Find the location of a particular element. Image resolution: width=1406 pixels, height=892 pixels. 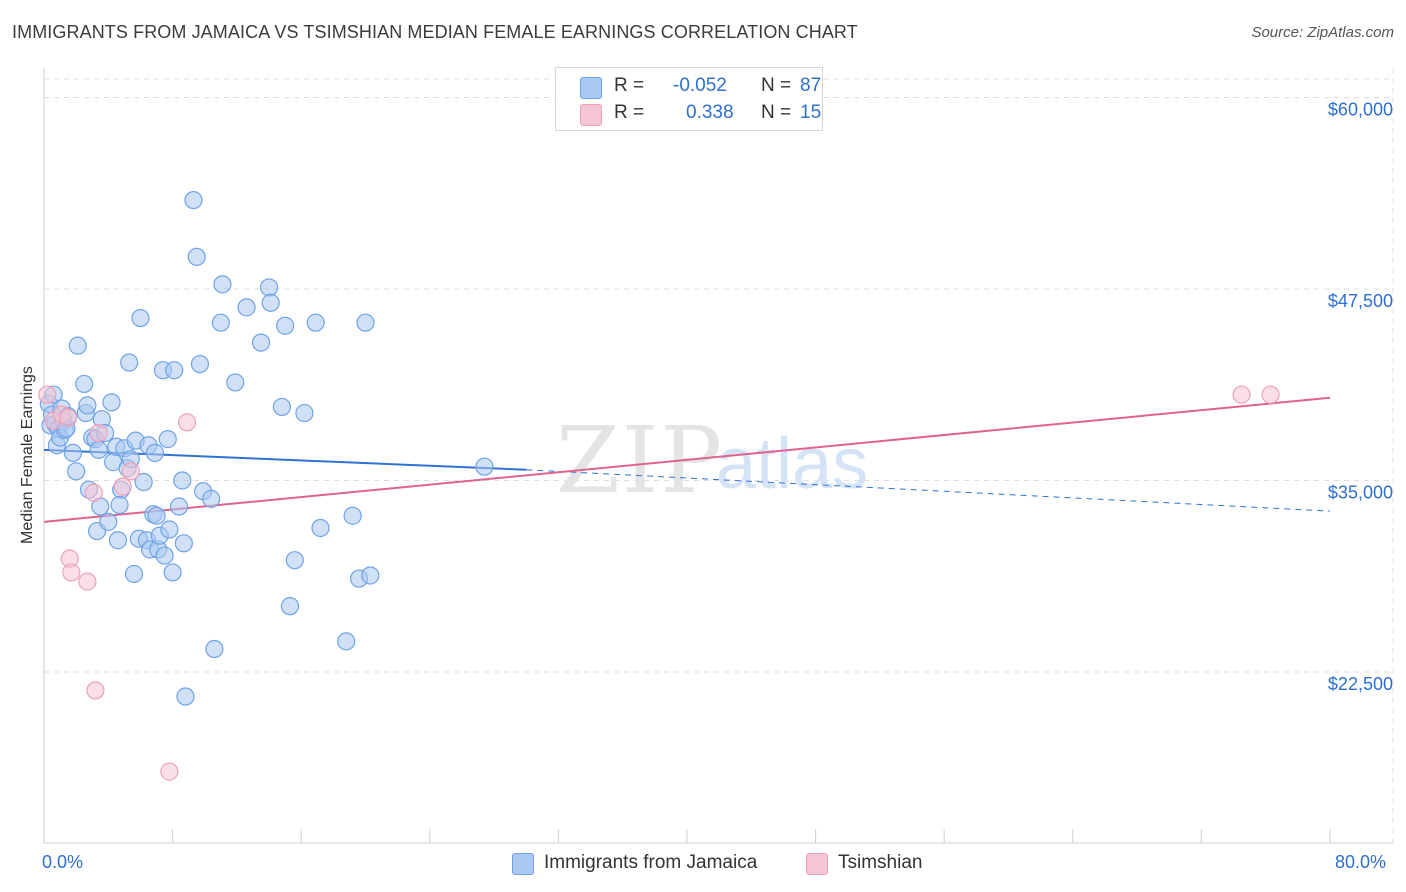

legend-label-tsimshian: Tsimshian is located at coordinates (880, 862).